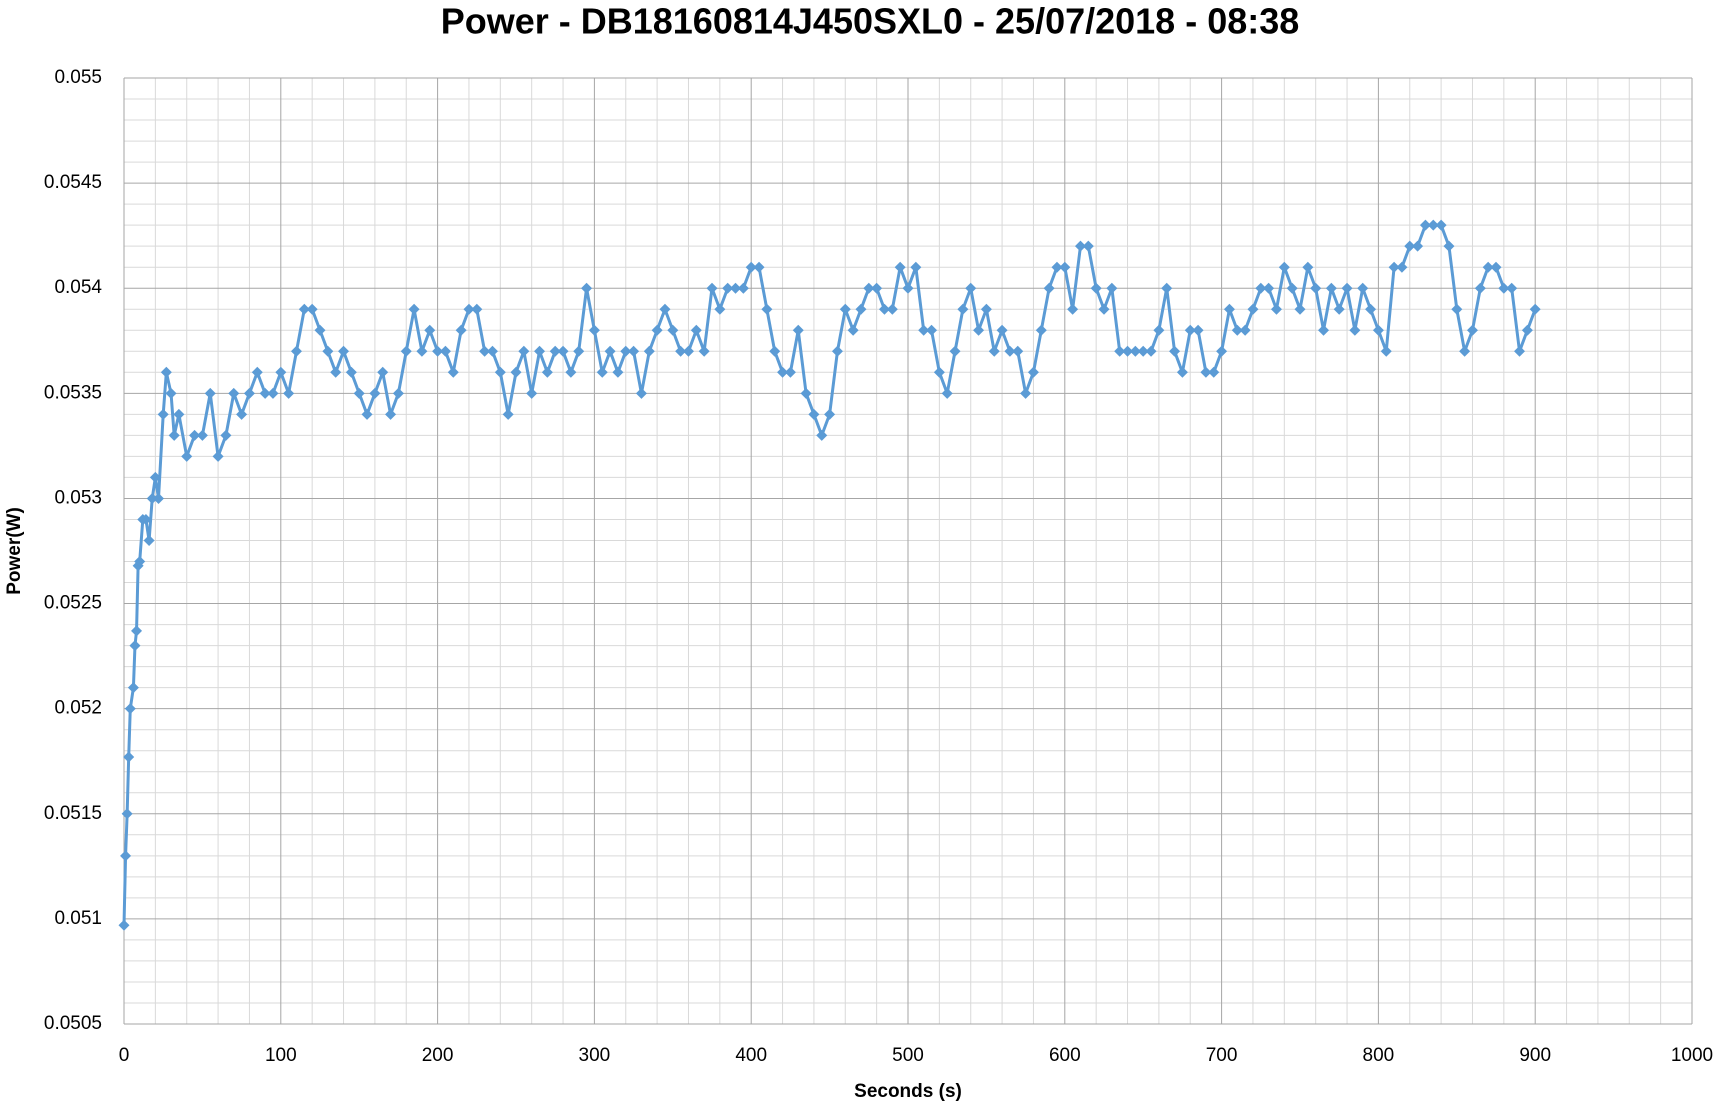 This screenshot has height=1108, width=1722. Describe the element at coordinates (78, 497) in the screenshot. I see `y-tick-label: 0.053` at that location.